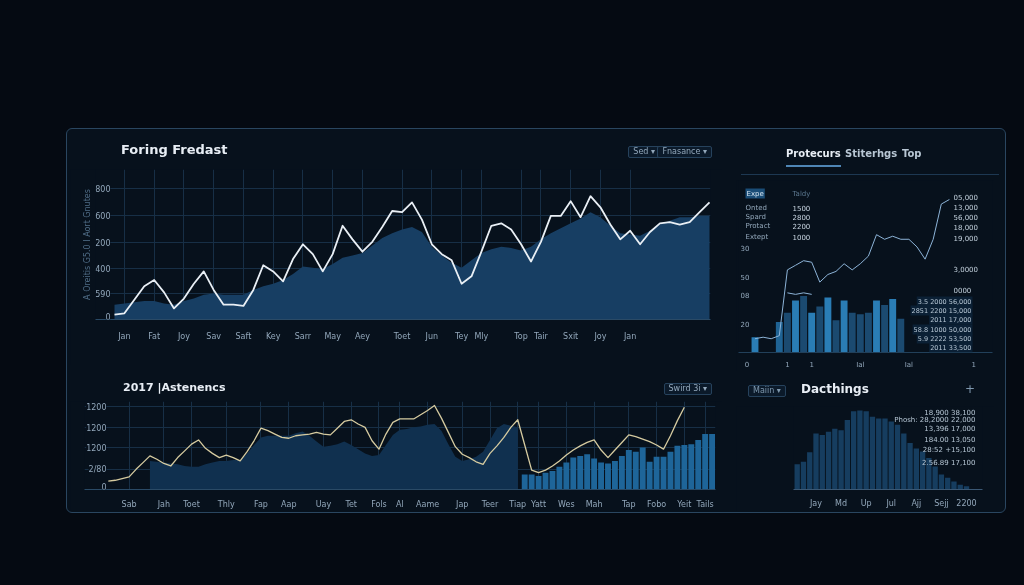 The height and width of the screenshot is (585, 1024). I want to click on text: Protecurs, so click(813, 157).